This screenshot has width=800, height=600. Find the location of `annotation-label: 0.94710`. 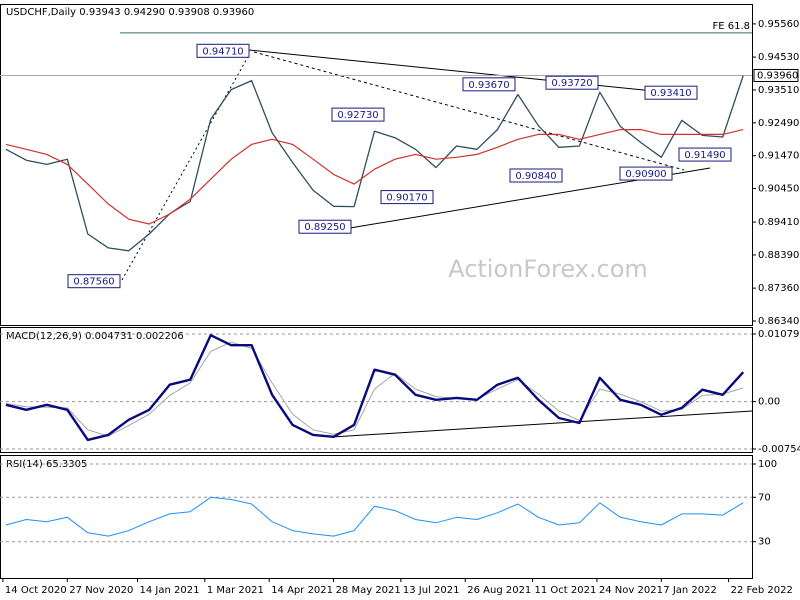

annotation-label: 0.94710 is located at coordinates (222, 51).